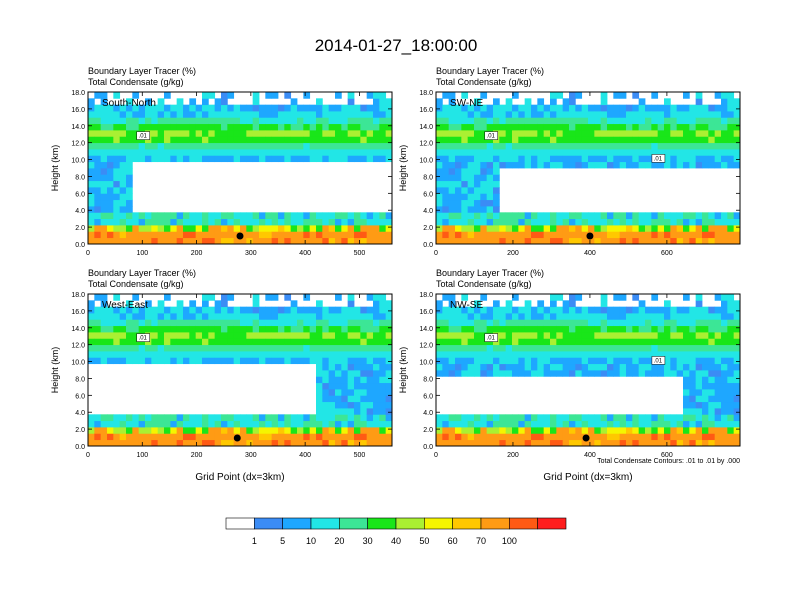 The height and width of the screenshot is (612, 792). What do you see at coordinates (588, 370) in the screenshot?
I see `tracer-field` at bounding box center [588, 370].